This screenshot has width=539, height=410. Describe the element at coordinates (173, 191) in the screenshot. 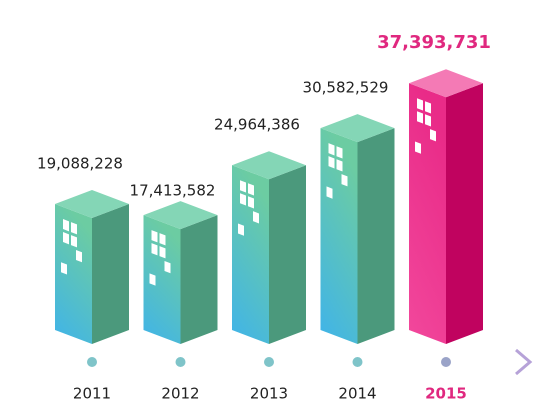

I see `value-label: 17,413,582` at that location.